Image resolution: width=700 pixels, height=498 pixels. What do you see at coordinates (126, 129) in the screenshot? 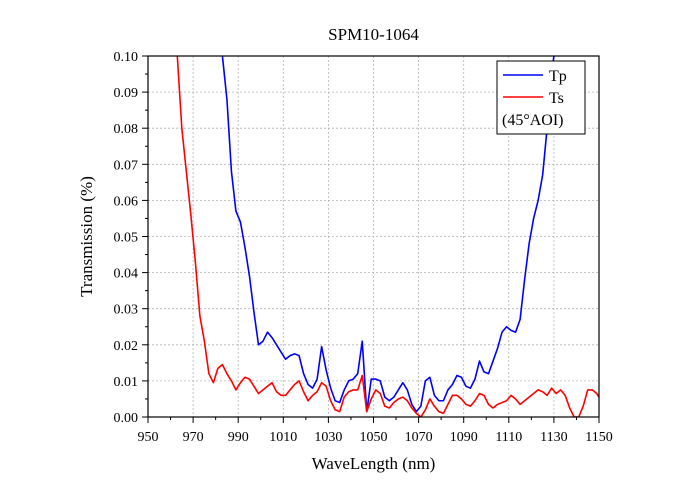
I see `y-tick-label: 0.08` at bounding box center [126, 129].